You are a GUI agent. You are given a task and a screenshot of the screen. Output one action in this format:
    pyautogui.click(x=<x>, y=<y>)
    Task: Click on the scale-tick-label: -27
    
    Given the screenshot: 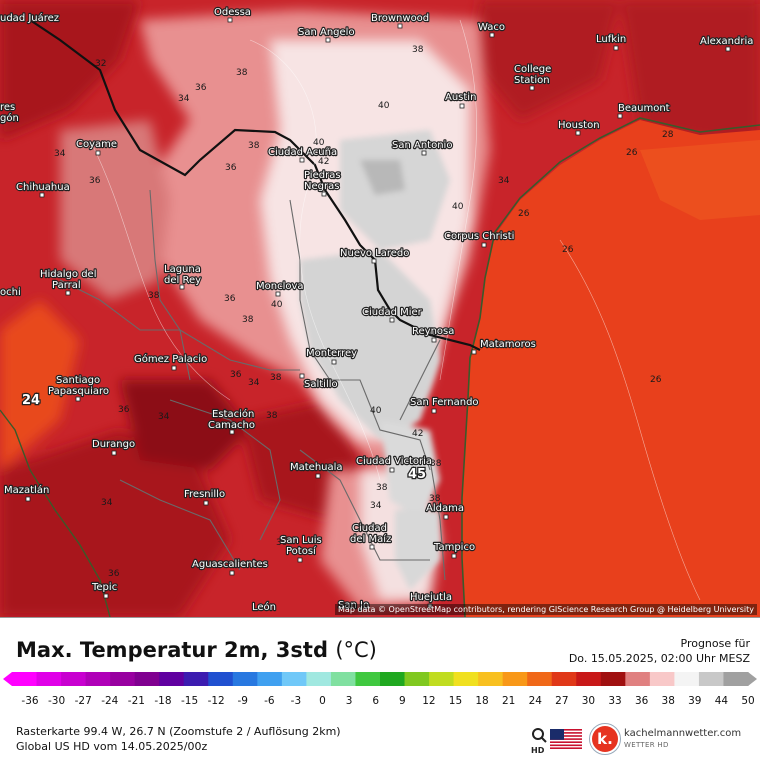 What is the action you would take?
    pyautogui.click(x=83, y=701)
    